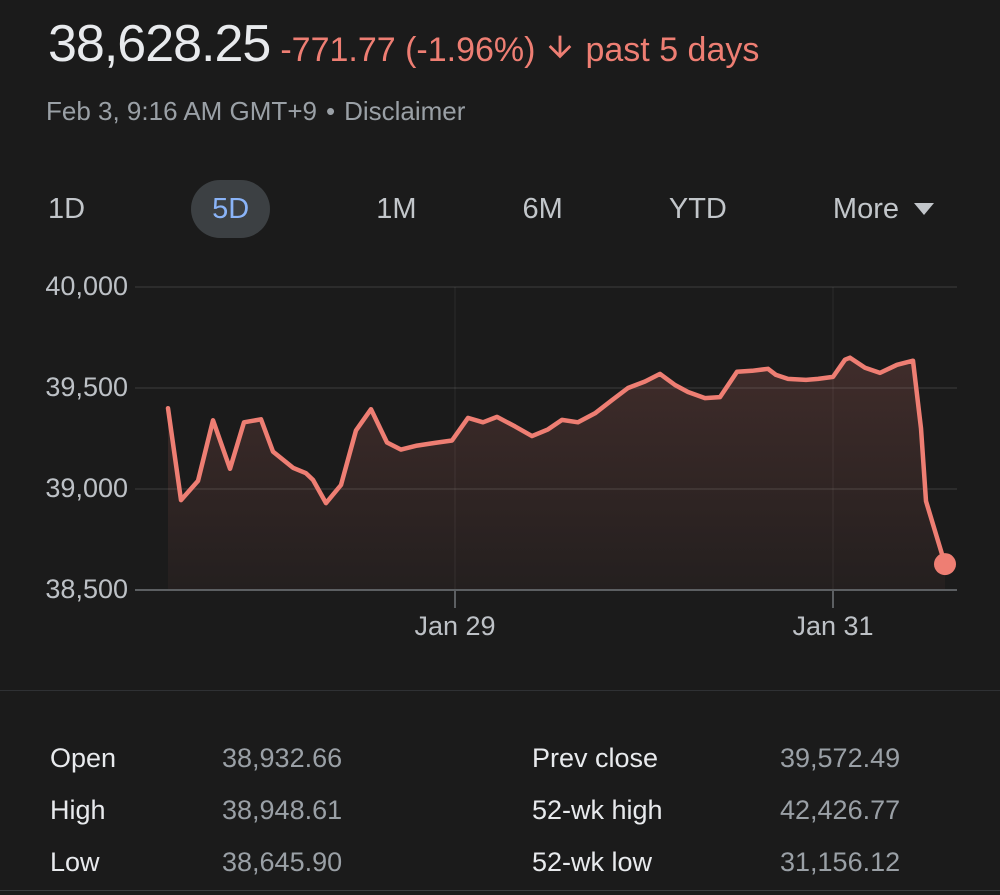 The height and width of the screenshot is (895, 1000). I want to click on y-axis-label: 38,500, so click(86, 589).